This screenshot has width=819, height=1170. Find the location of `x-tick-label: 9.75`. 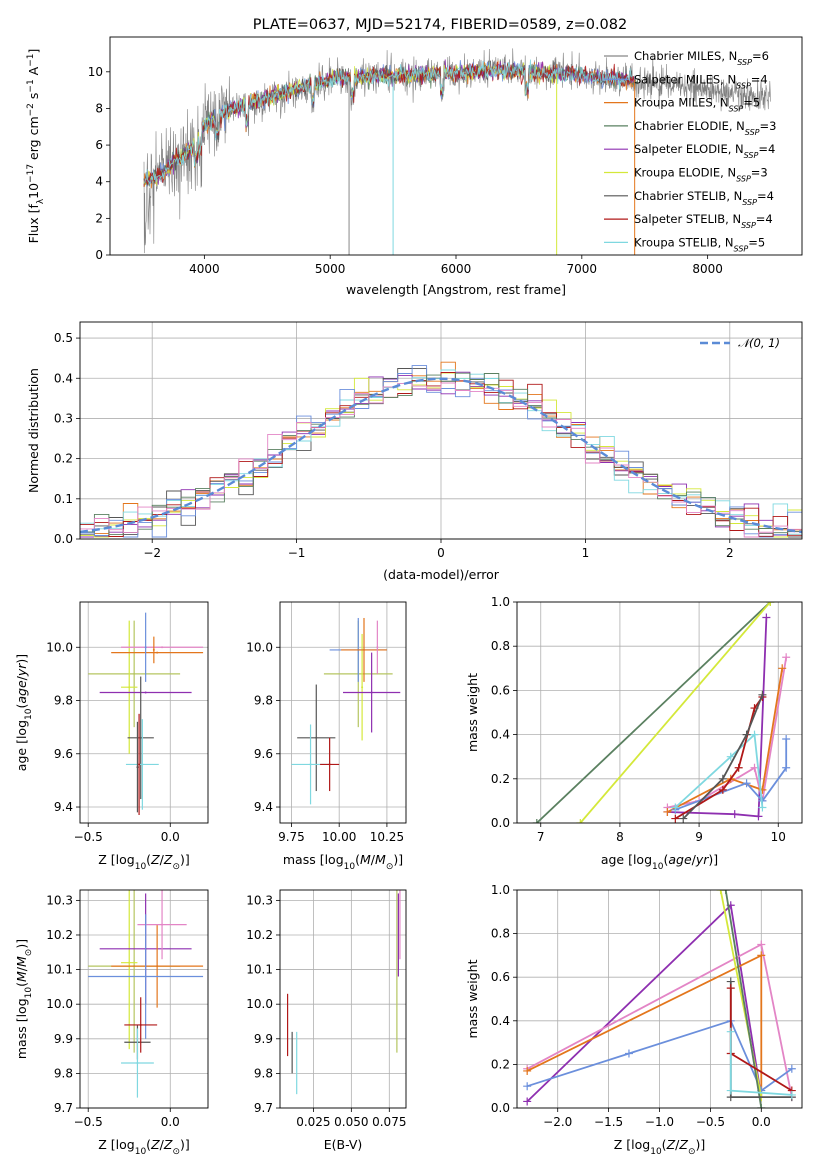

x-tick-label: 9.75 is located at coordinates (291, 837).